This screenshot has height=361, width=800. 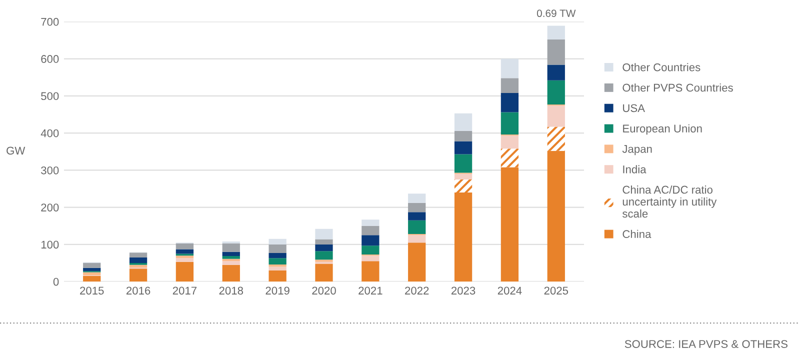 What do you see at coordinates (92, 290) in the screenshot?
I see `x-tick-label: 2015` at bounding box center [92, 290].